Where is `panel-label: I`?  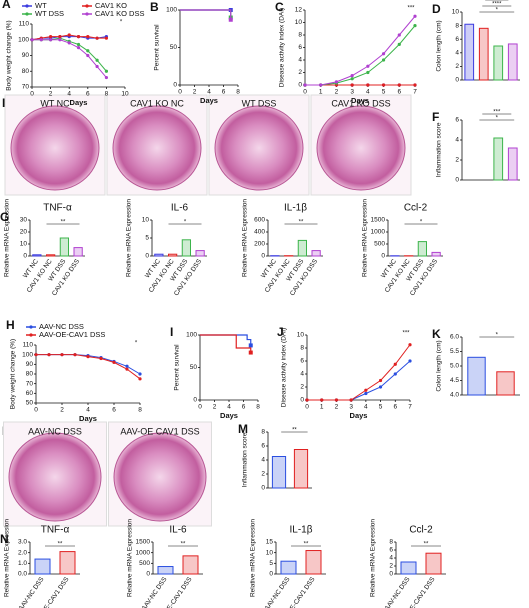 panel-label: I is located at coordinates (171, 332).